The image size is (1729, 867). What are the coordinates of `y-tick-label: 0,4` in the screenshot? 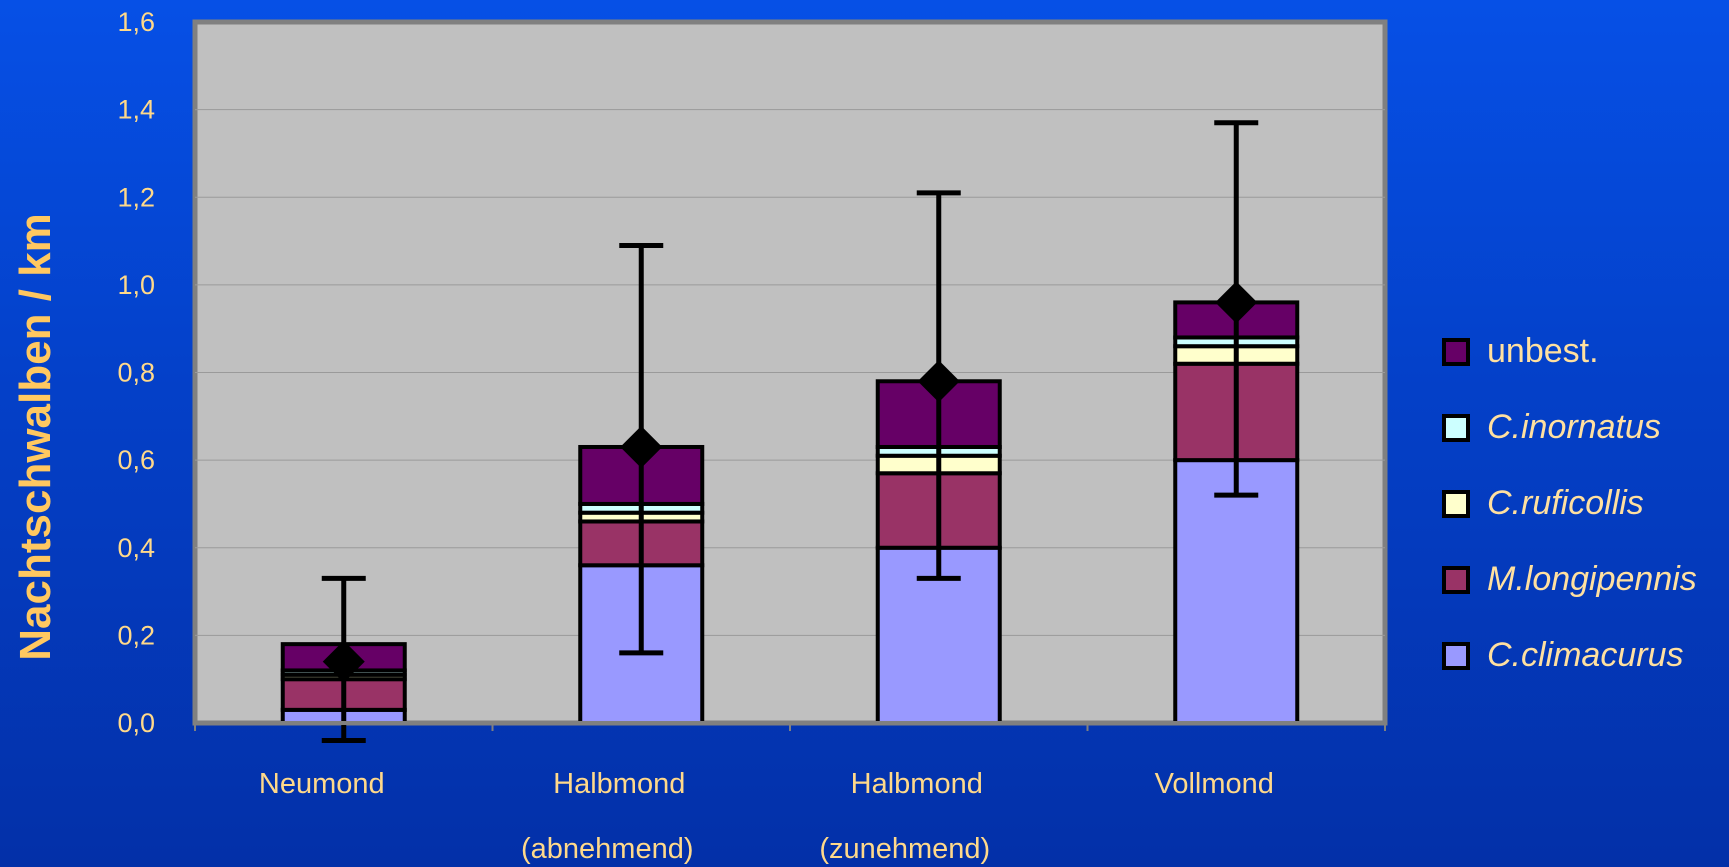 It's located at (136, 548).